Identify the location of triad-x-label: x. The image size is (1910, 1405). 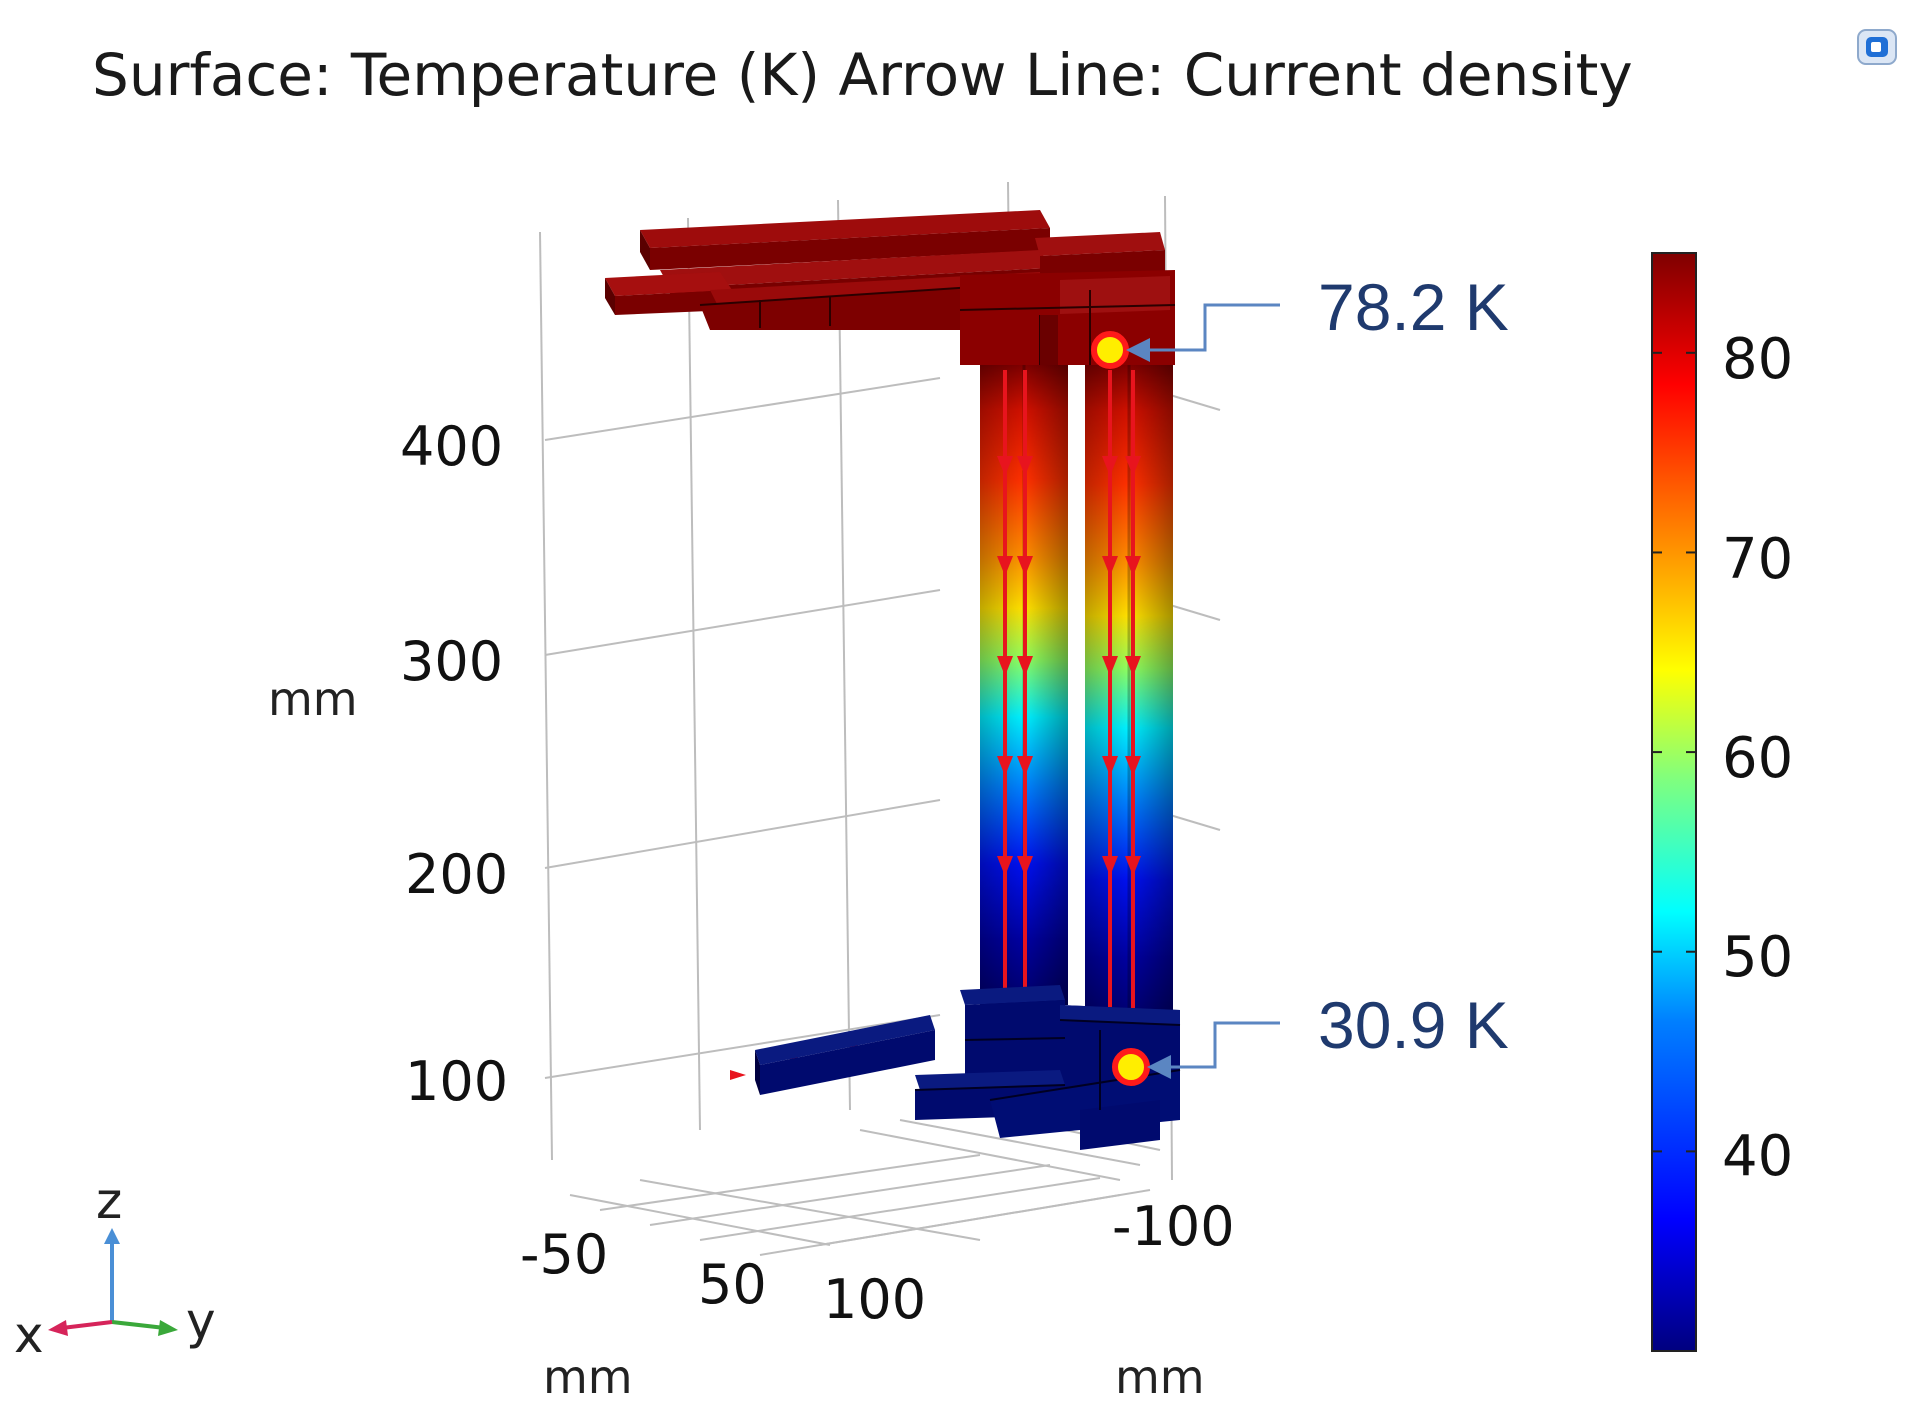
(29, 1335).